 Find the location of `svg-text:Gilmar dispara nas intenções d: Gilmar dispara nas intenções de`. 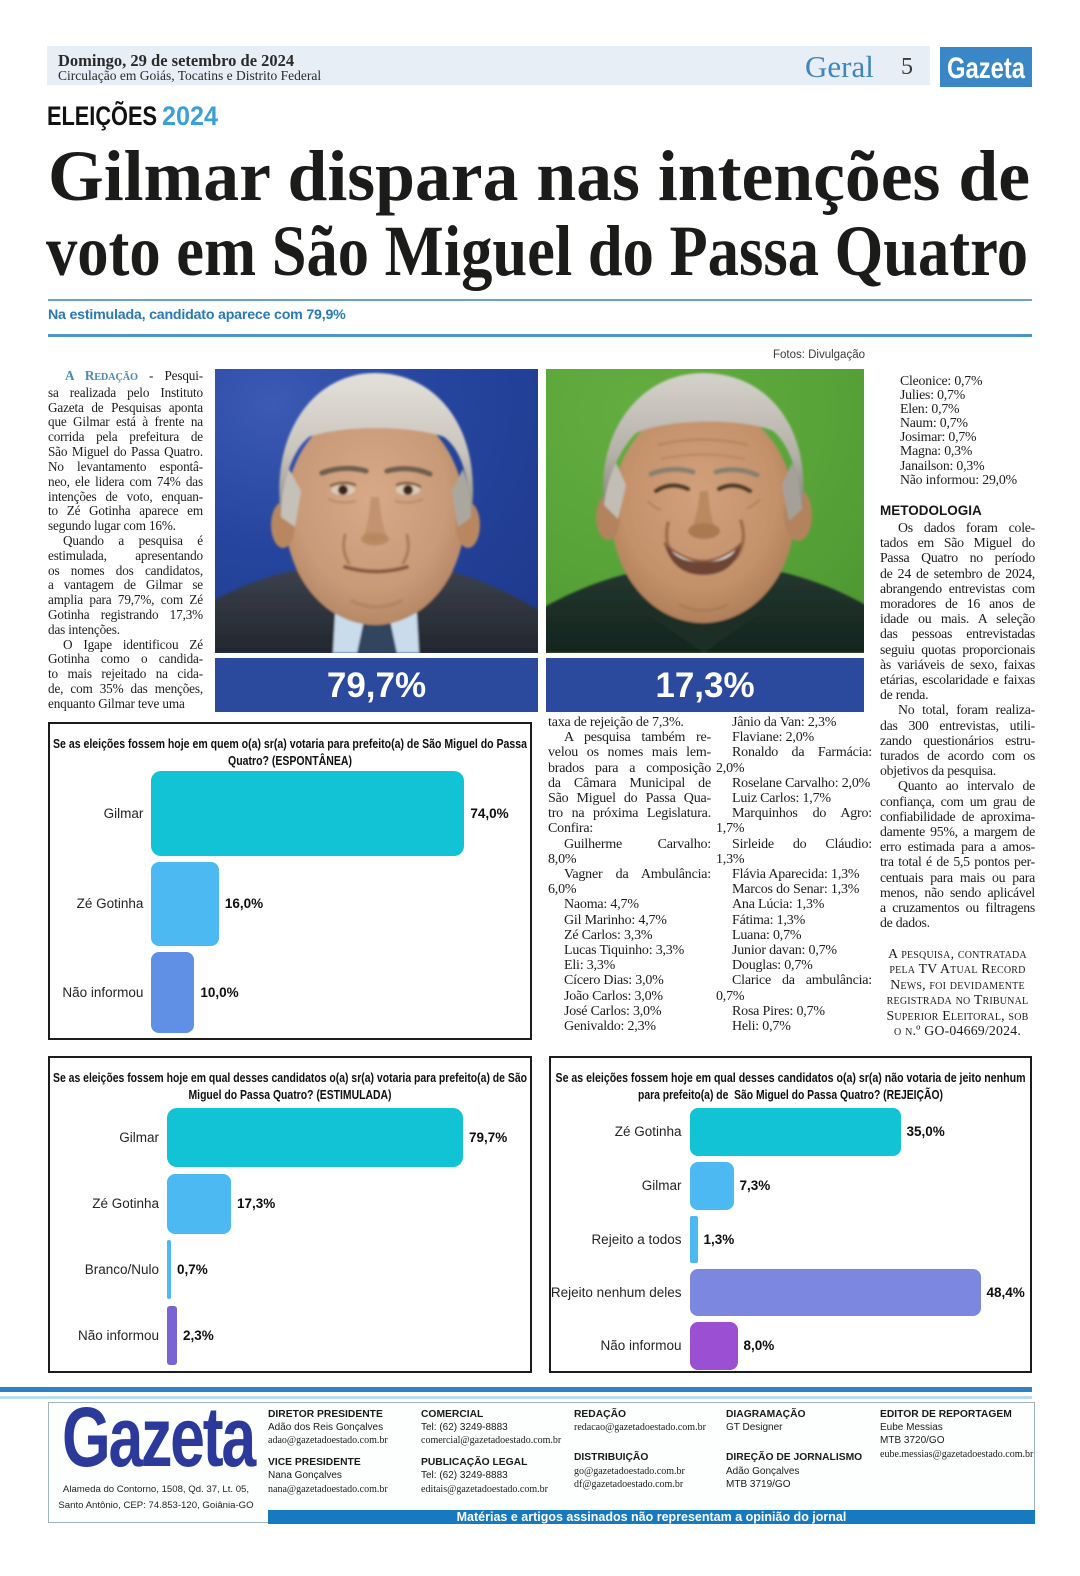

svg-text:Gilmar dispara nas intenções d: Gilmar dispara nas intenções de is located at coordinates (539, 176).